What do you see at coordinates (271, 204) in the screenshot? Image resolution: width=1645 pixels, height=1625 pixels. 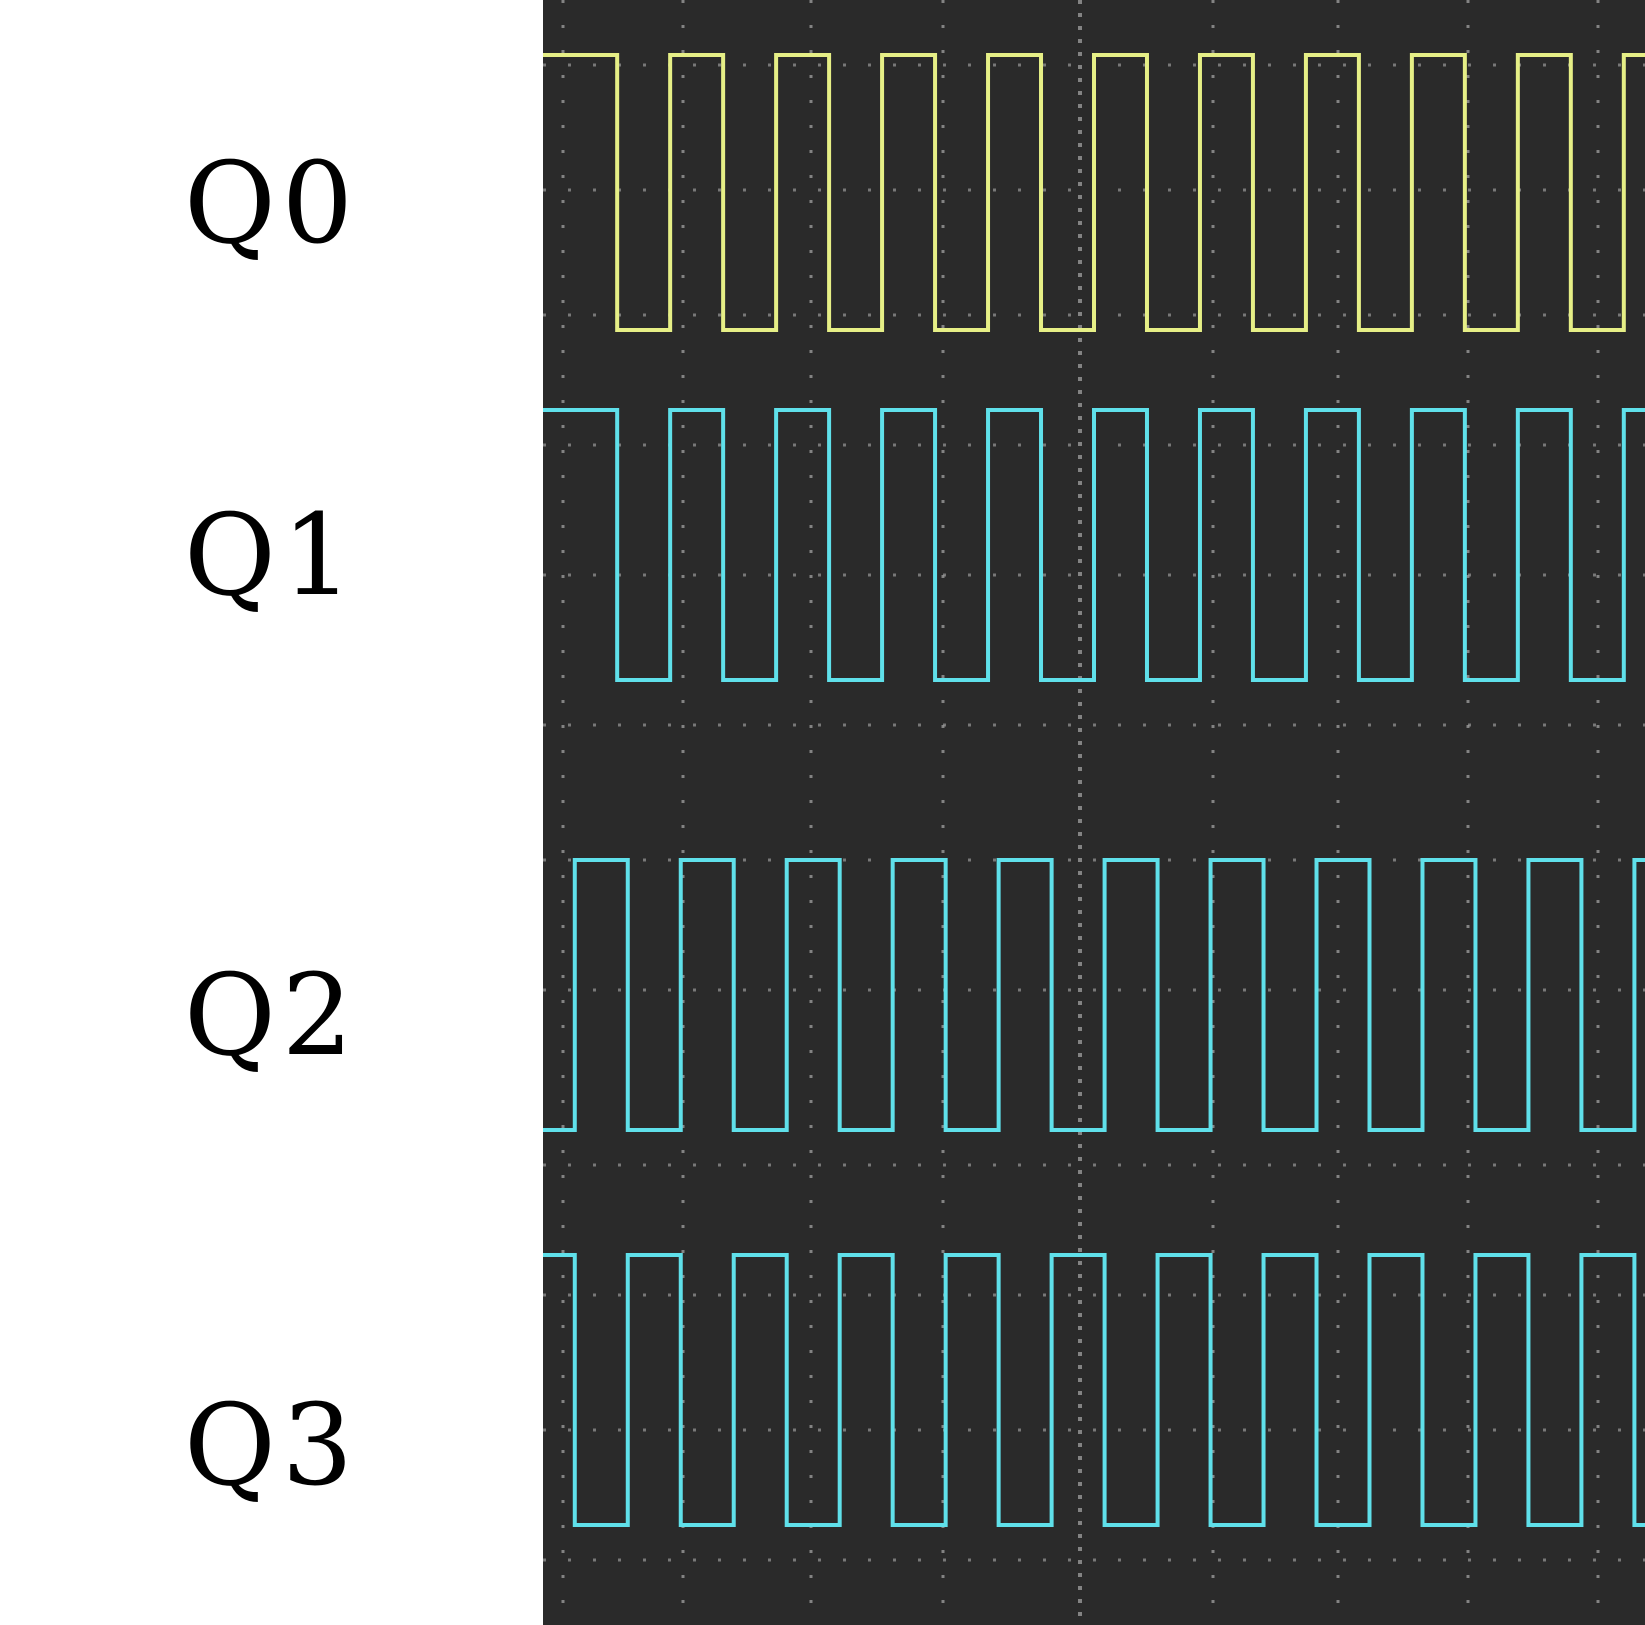 I see `channel-label-q0: Q0` at bounding box center [271, 204].